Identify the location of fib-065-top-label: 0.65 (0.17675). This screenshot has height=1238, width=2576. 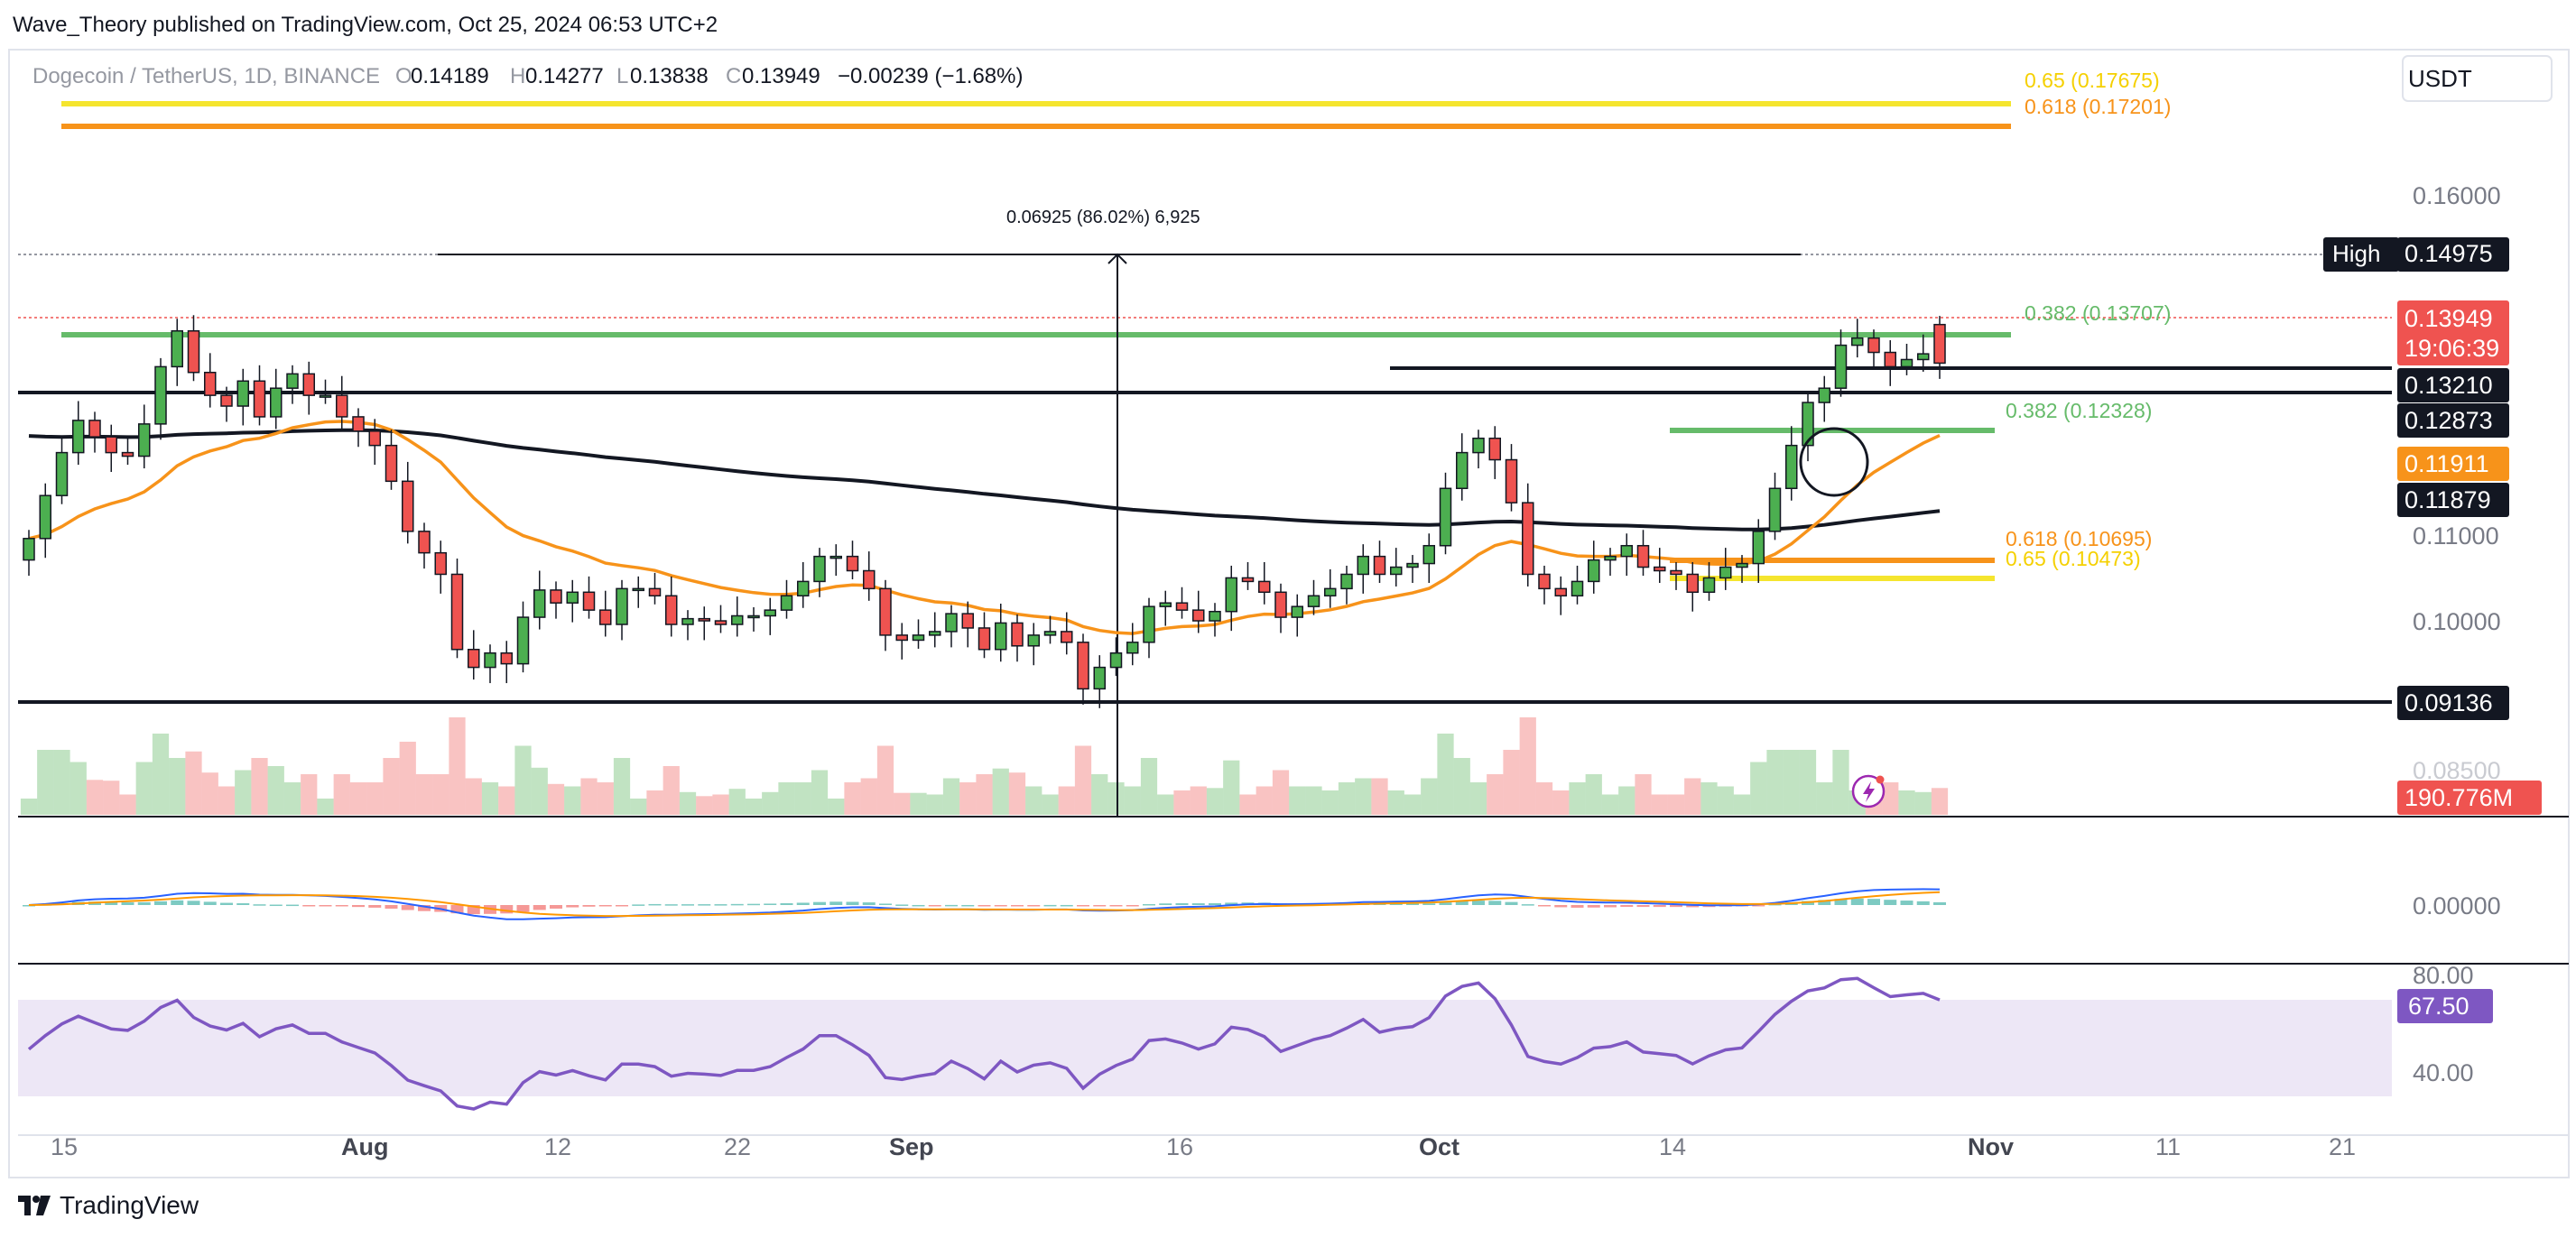
(2092, 80).